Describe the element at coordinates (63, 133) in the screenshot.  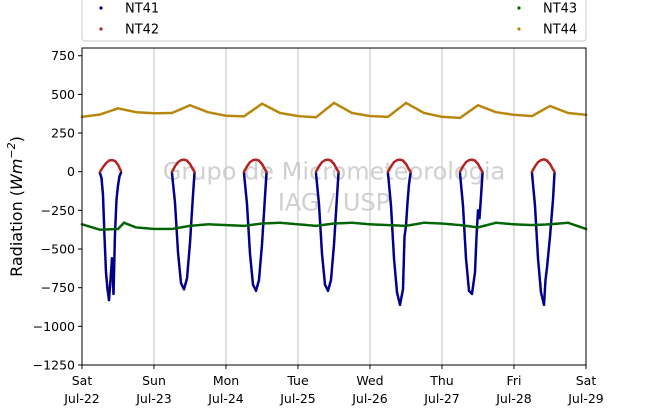
I see `y-tick-label: 250` at that location.